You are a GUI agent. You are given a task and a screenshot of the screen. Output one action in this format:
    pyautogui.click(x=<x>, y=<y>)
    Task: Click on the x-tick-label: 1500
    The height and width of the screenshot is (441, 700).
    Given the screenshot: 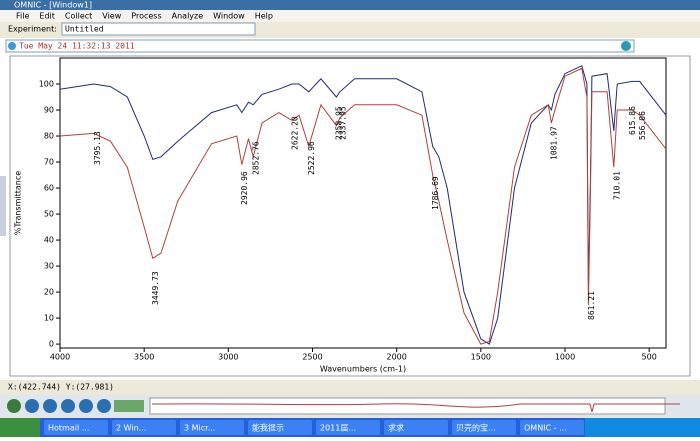 What is the action you would take?
    pyautogui.click(x=481, y=357)
    